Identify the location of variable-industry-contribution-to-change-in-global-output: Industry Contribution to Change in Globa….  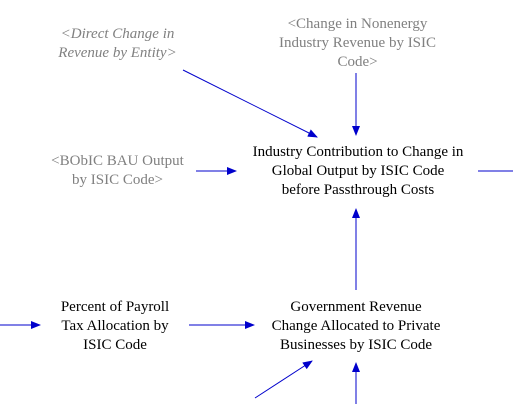
(358, 171).